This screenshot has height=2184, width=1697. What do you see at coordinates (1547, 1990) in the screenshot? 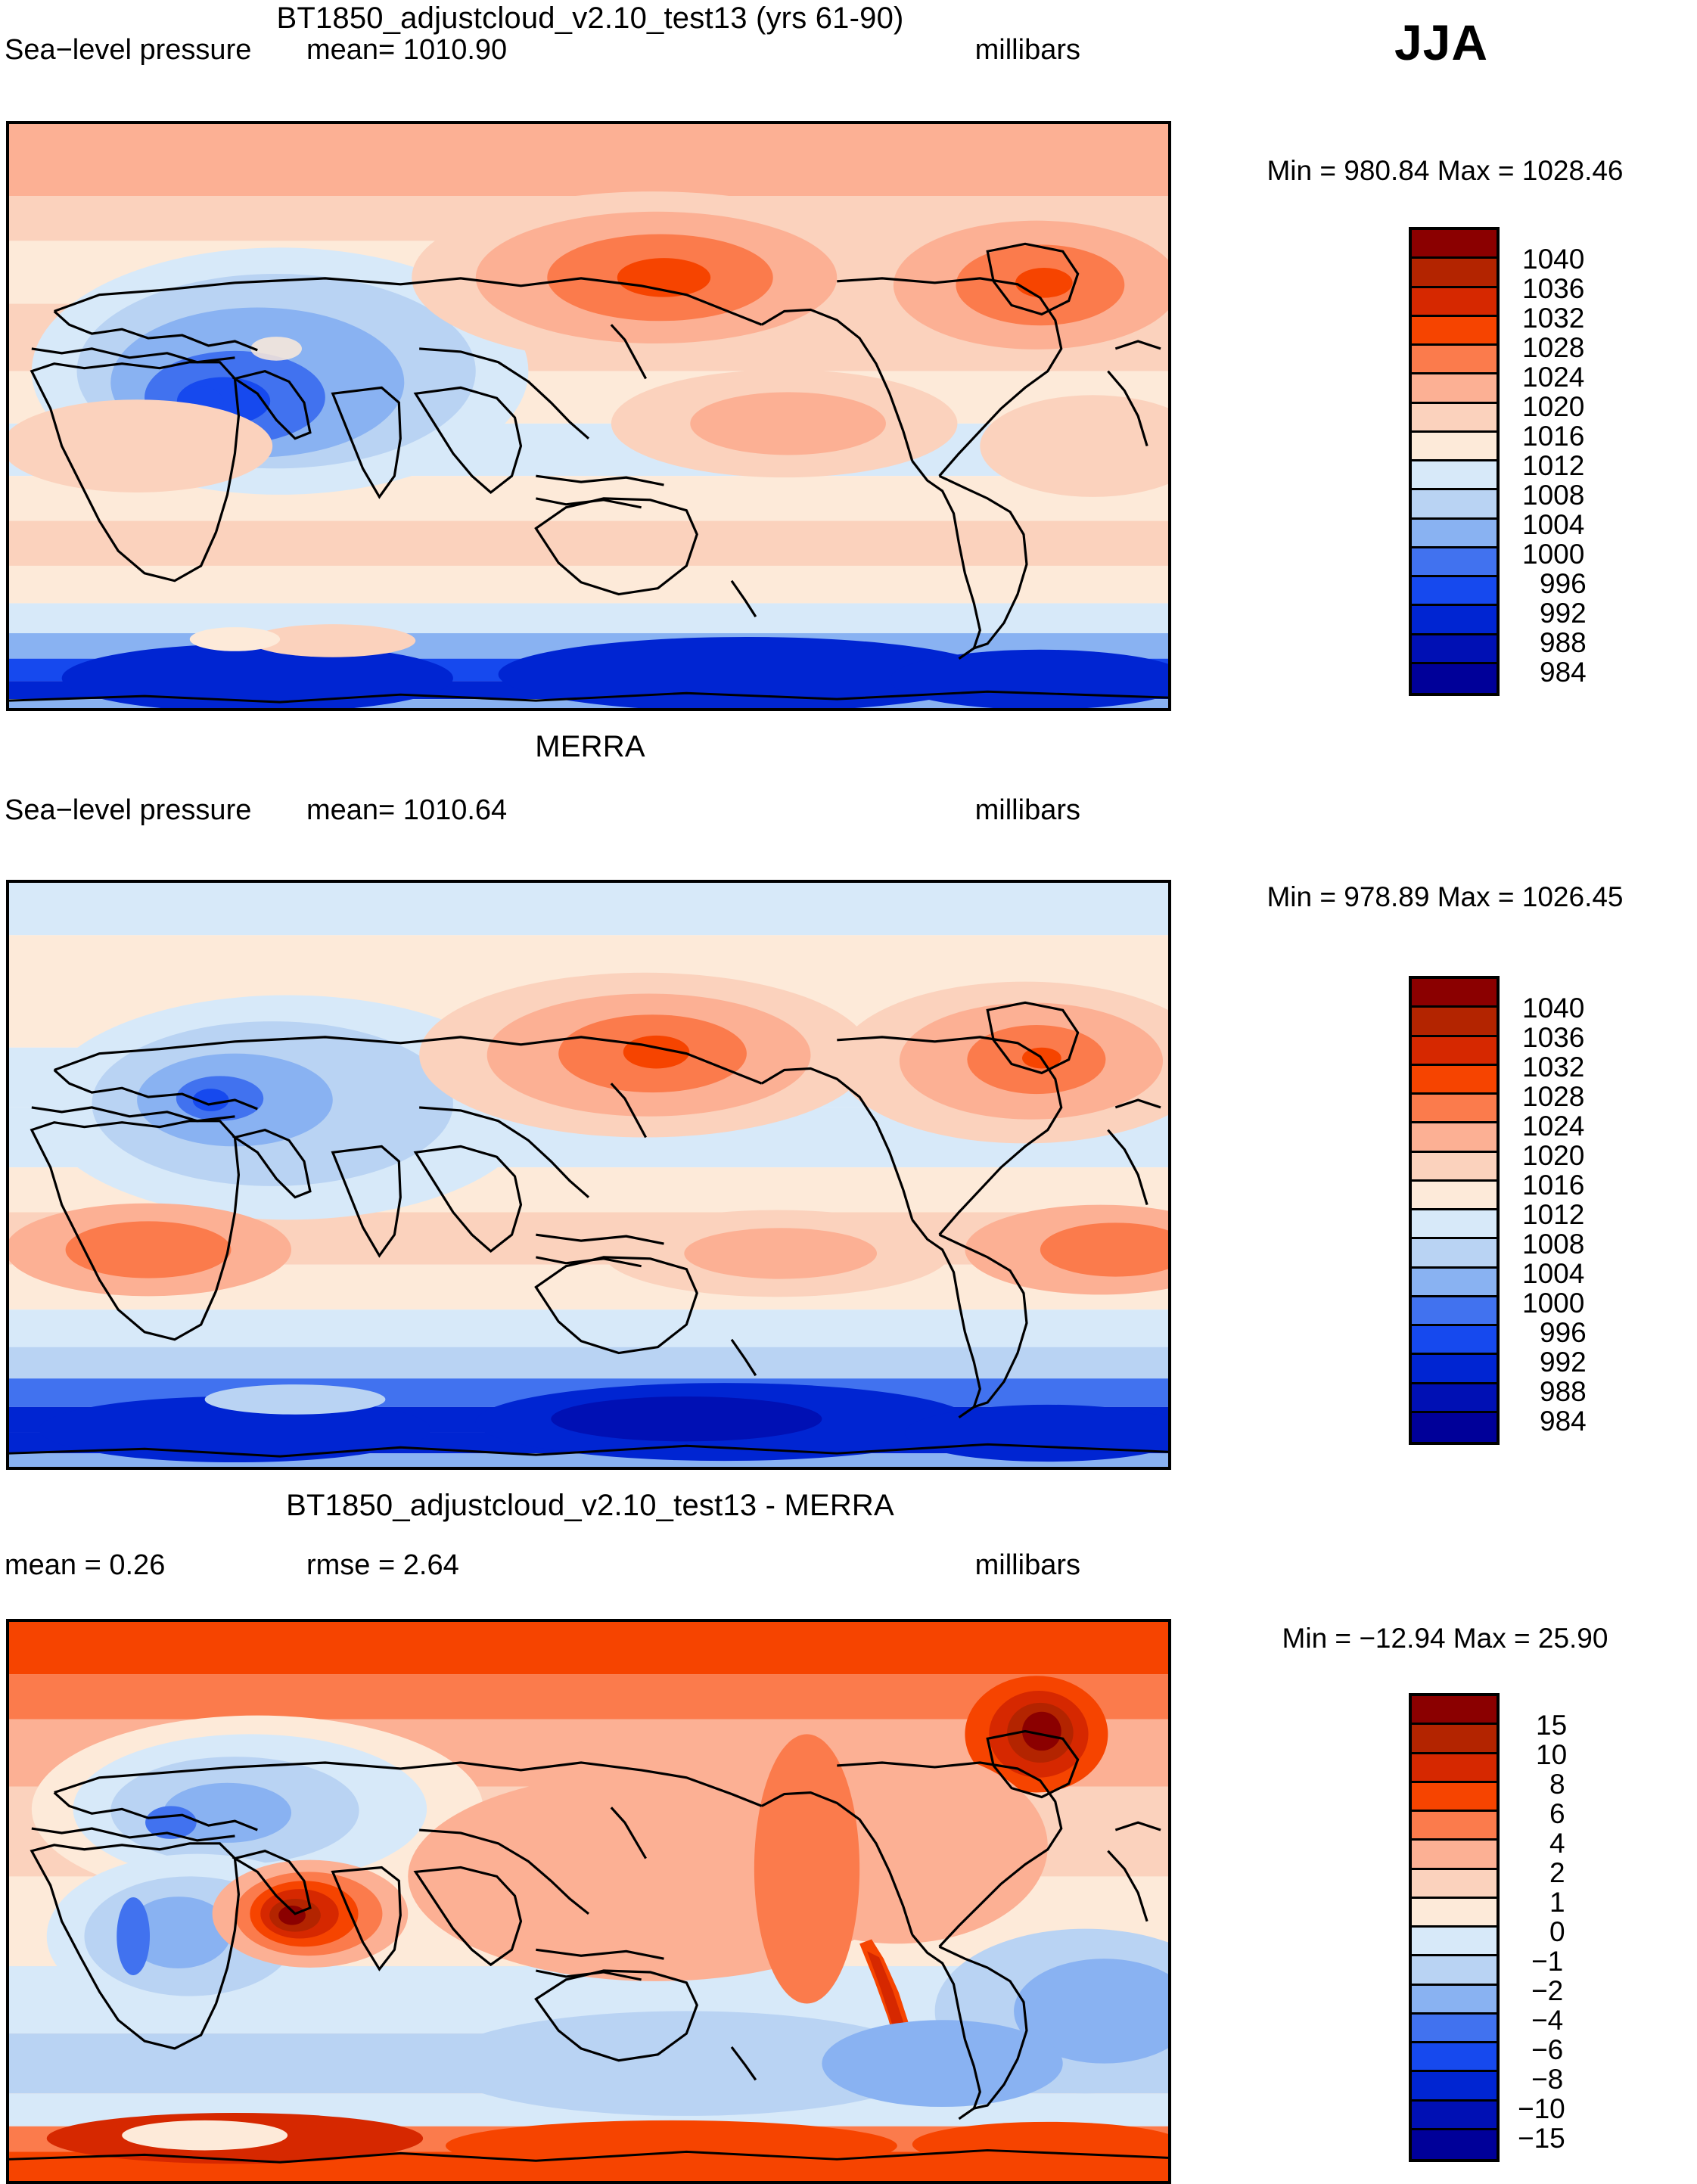
I see `colorbar-tick-label: −2` at bounding box center [1547, 1990].